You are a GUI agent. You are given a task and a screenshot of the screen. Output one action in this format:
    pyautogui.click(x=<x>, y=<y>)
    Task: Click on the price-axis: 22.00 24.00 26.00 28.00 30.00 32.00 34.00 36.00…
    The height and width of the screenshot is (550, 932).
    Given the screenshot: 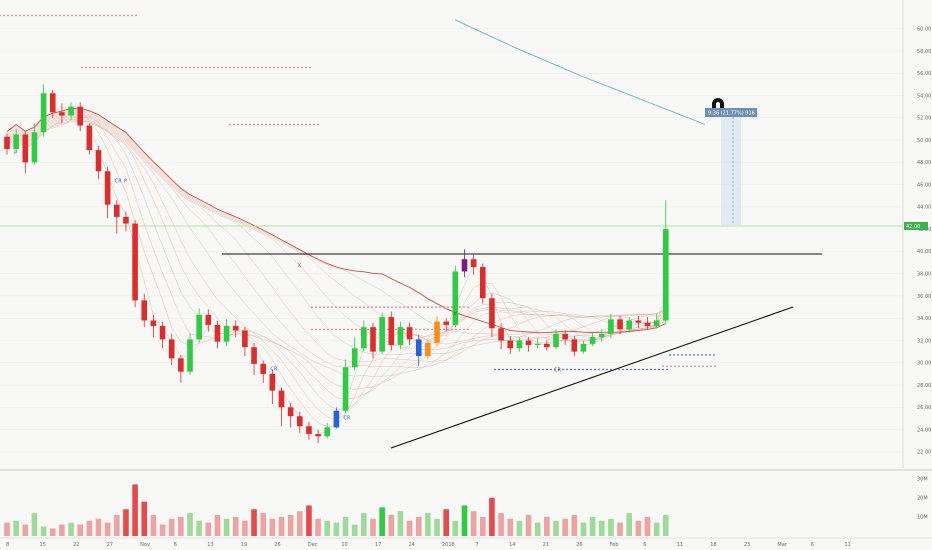 What is the action you would take?
    pyautogui.click(x=916, y=234)
    